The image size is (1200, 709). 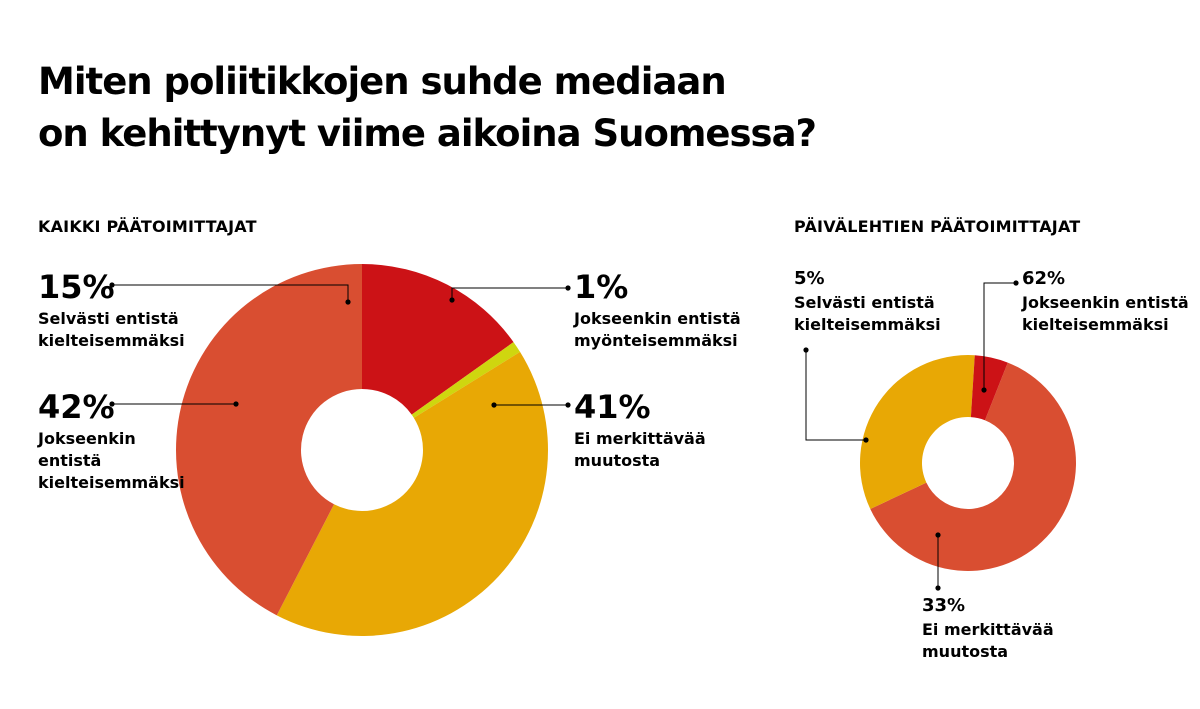 I want to click on category-label-line: entistä, so click(x=70, y=460).